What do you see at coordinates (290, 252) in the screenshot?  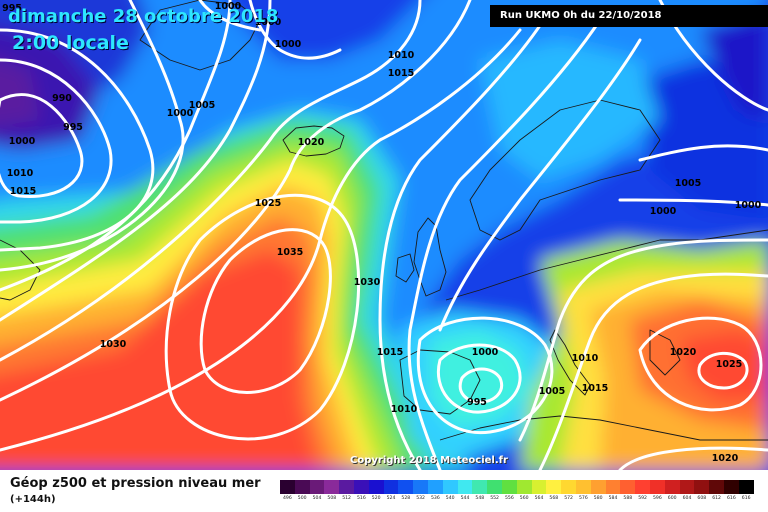 I see `isobar-label: 1035` at bounding box center [290, 252].